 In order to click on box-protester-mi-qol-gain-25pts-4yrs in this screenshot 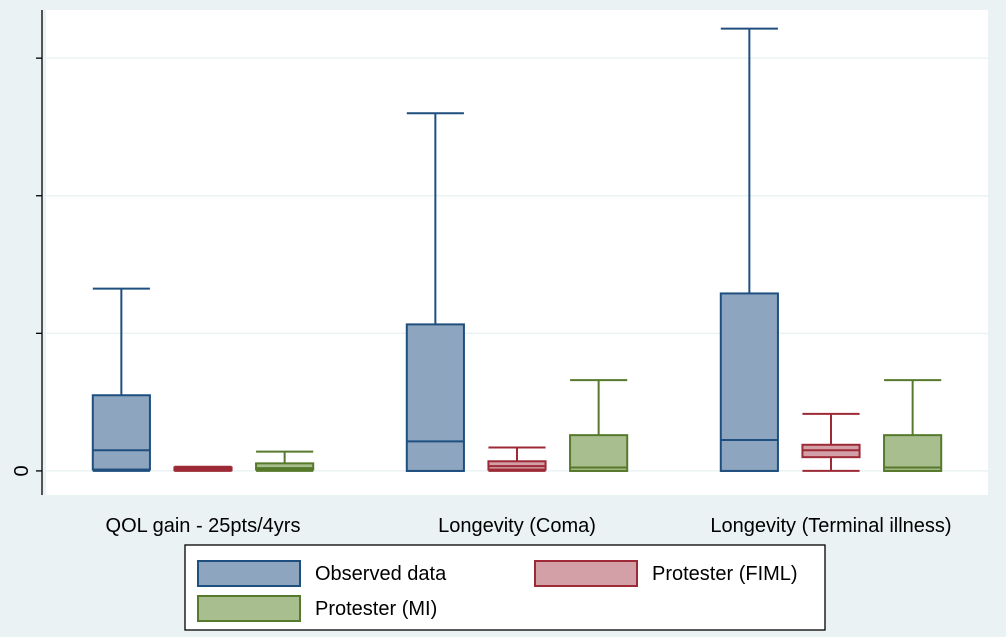, I will do `click(285, 461)`.